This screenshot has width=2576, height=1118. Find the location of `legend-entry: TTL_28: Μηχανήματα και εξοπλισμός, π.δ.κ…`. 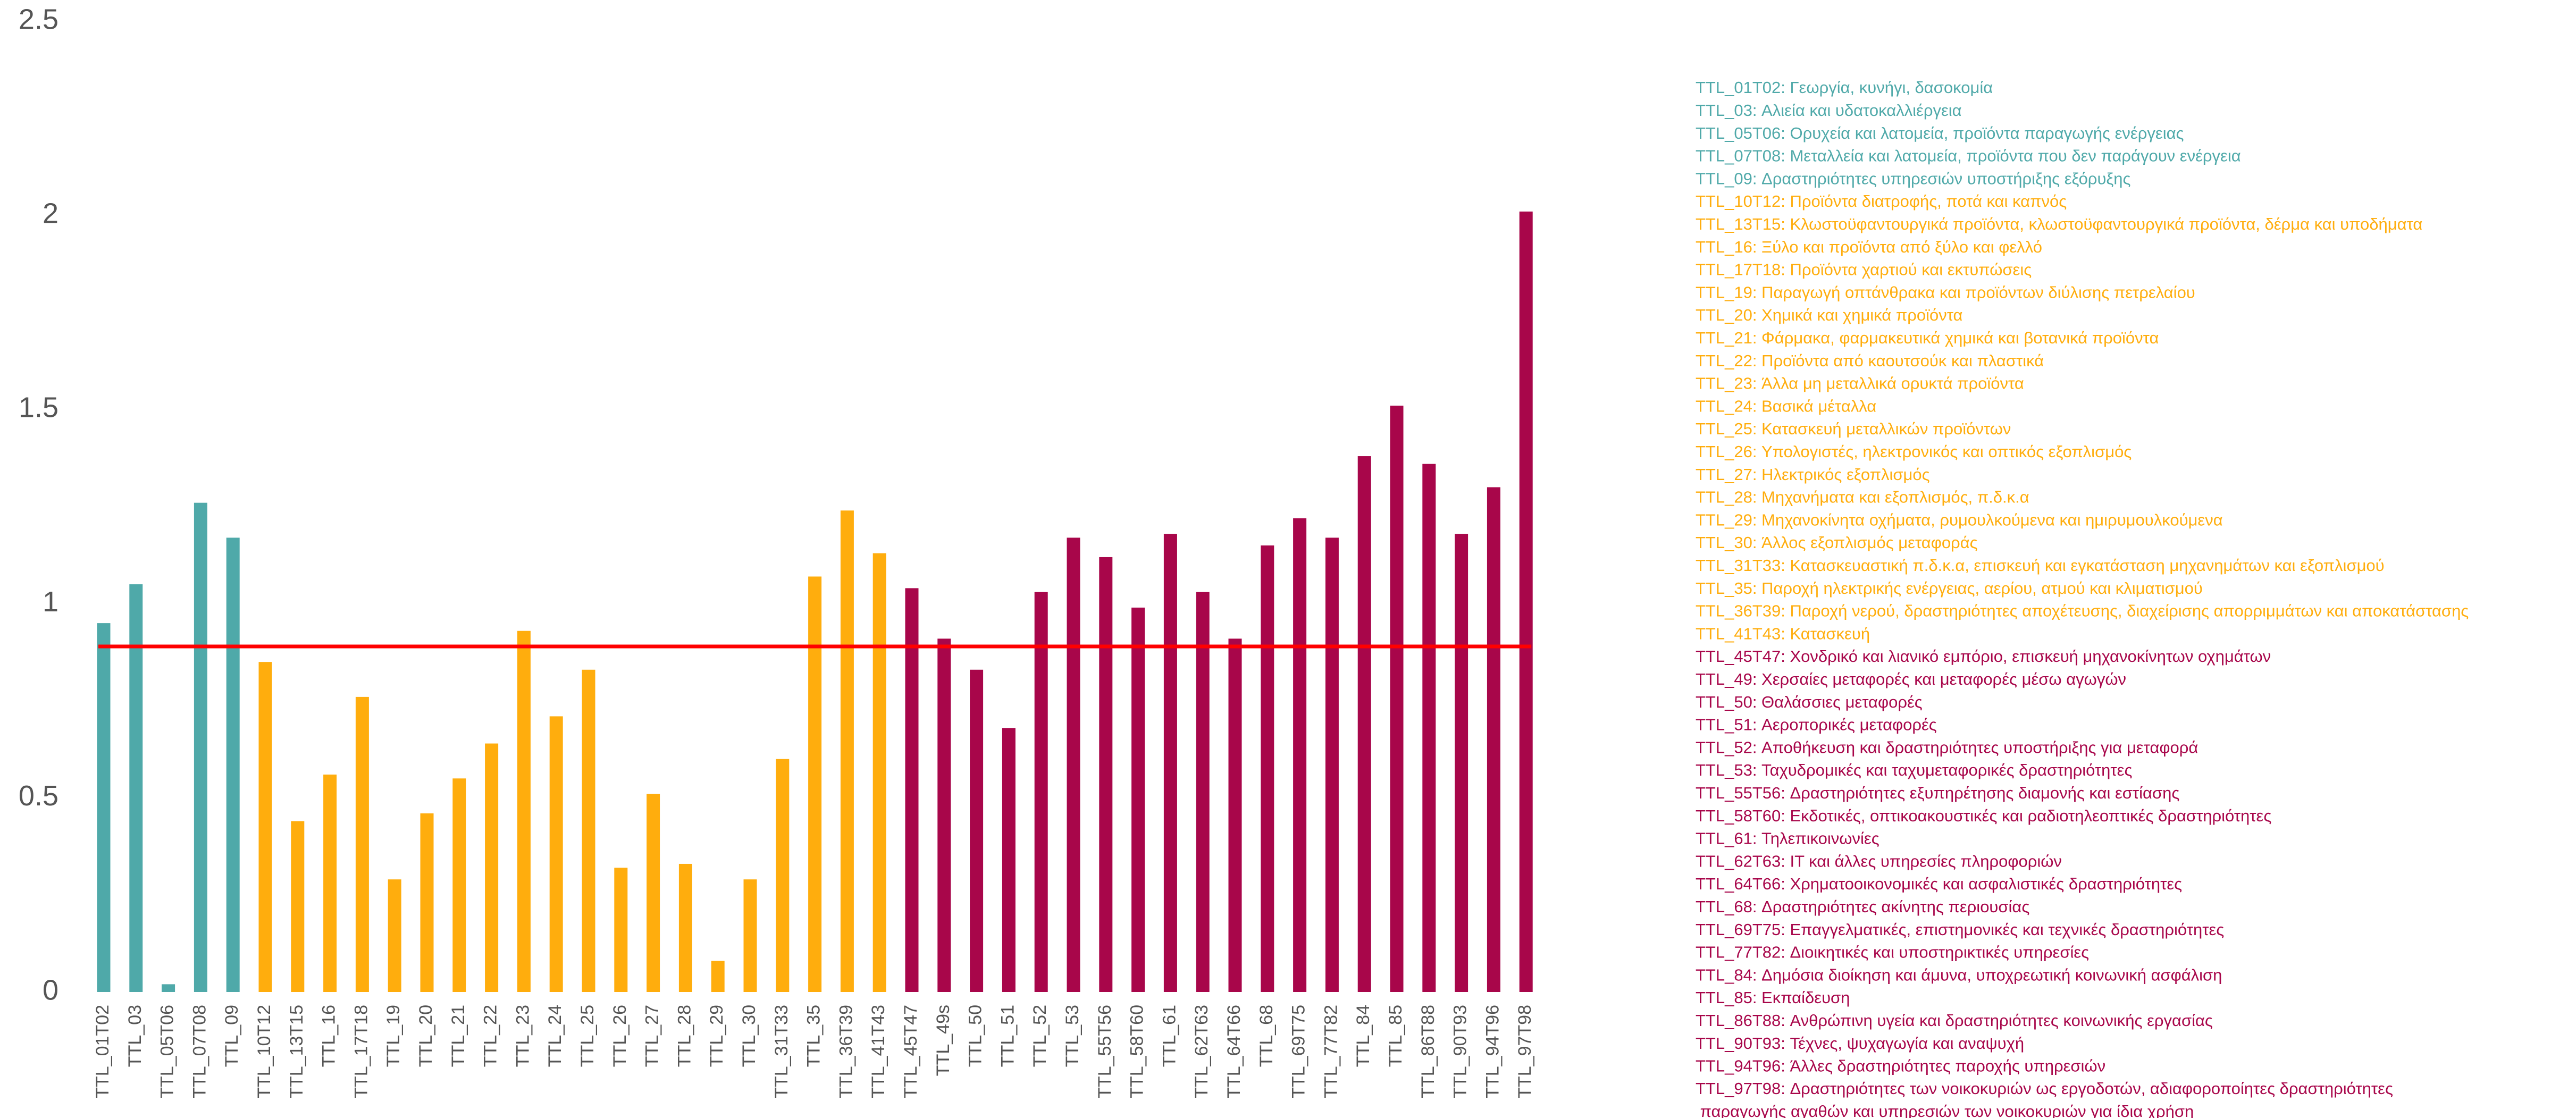

legend-entry: TTL_28: Μηχανήματα και εξοπλισμός, π.δ.κ… is located at coordinates (1862, 497).